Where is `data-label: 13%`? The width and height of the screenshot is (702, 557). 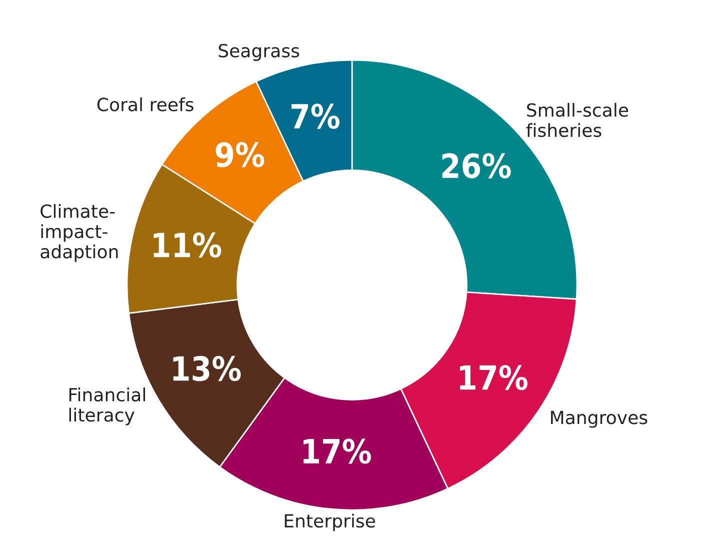 data-label: 13% is located at coordinates (207, 369).